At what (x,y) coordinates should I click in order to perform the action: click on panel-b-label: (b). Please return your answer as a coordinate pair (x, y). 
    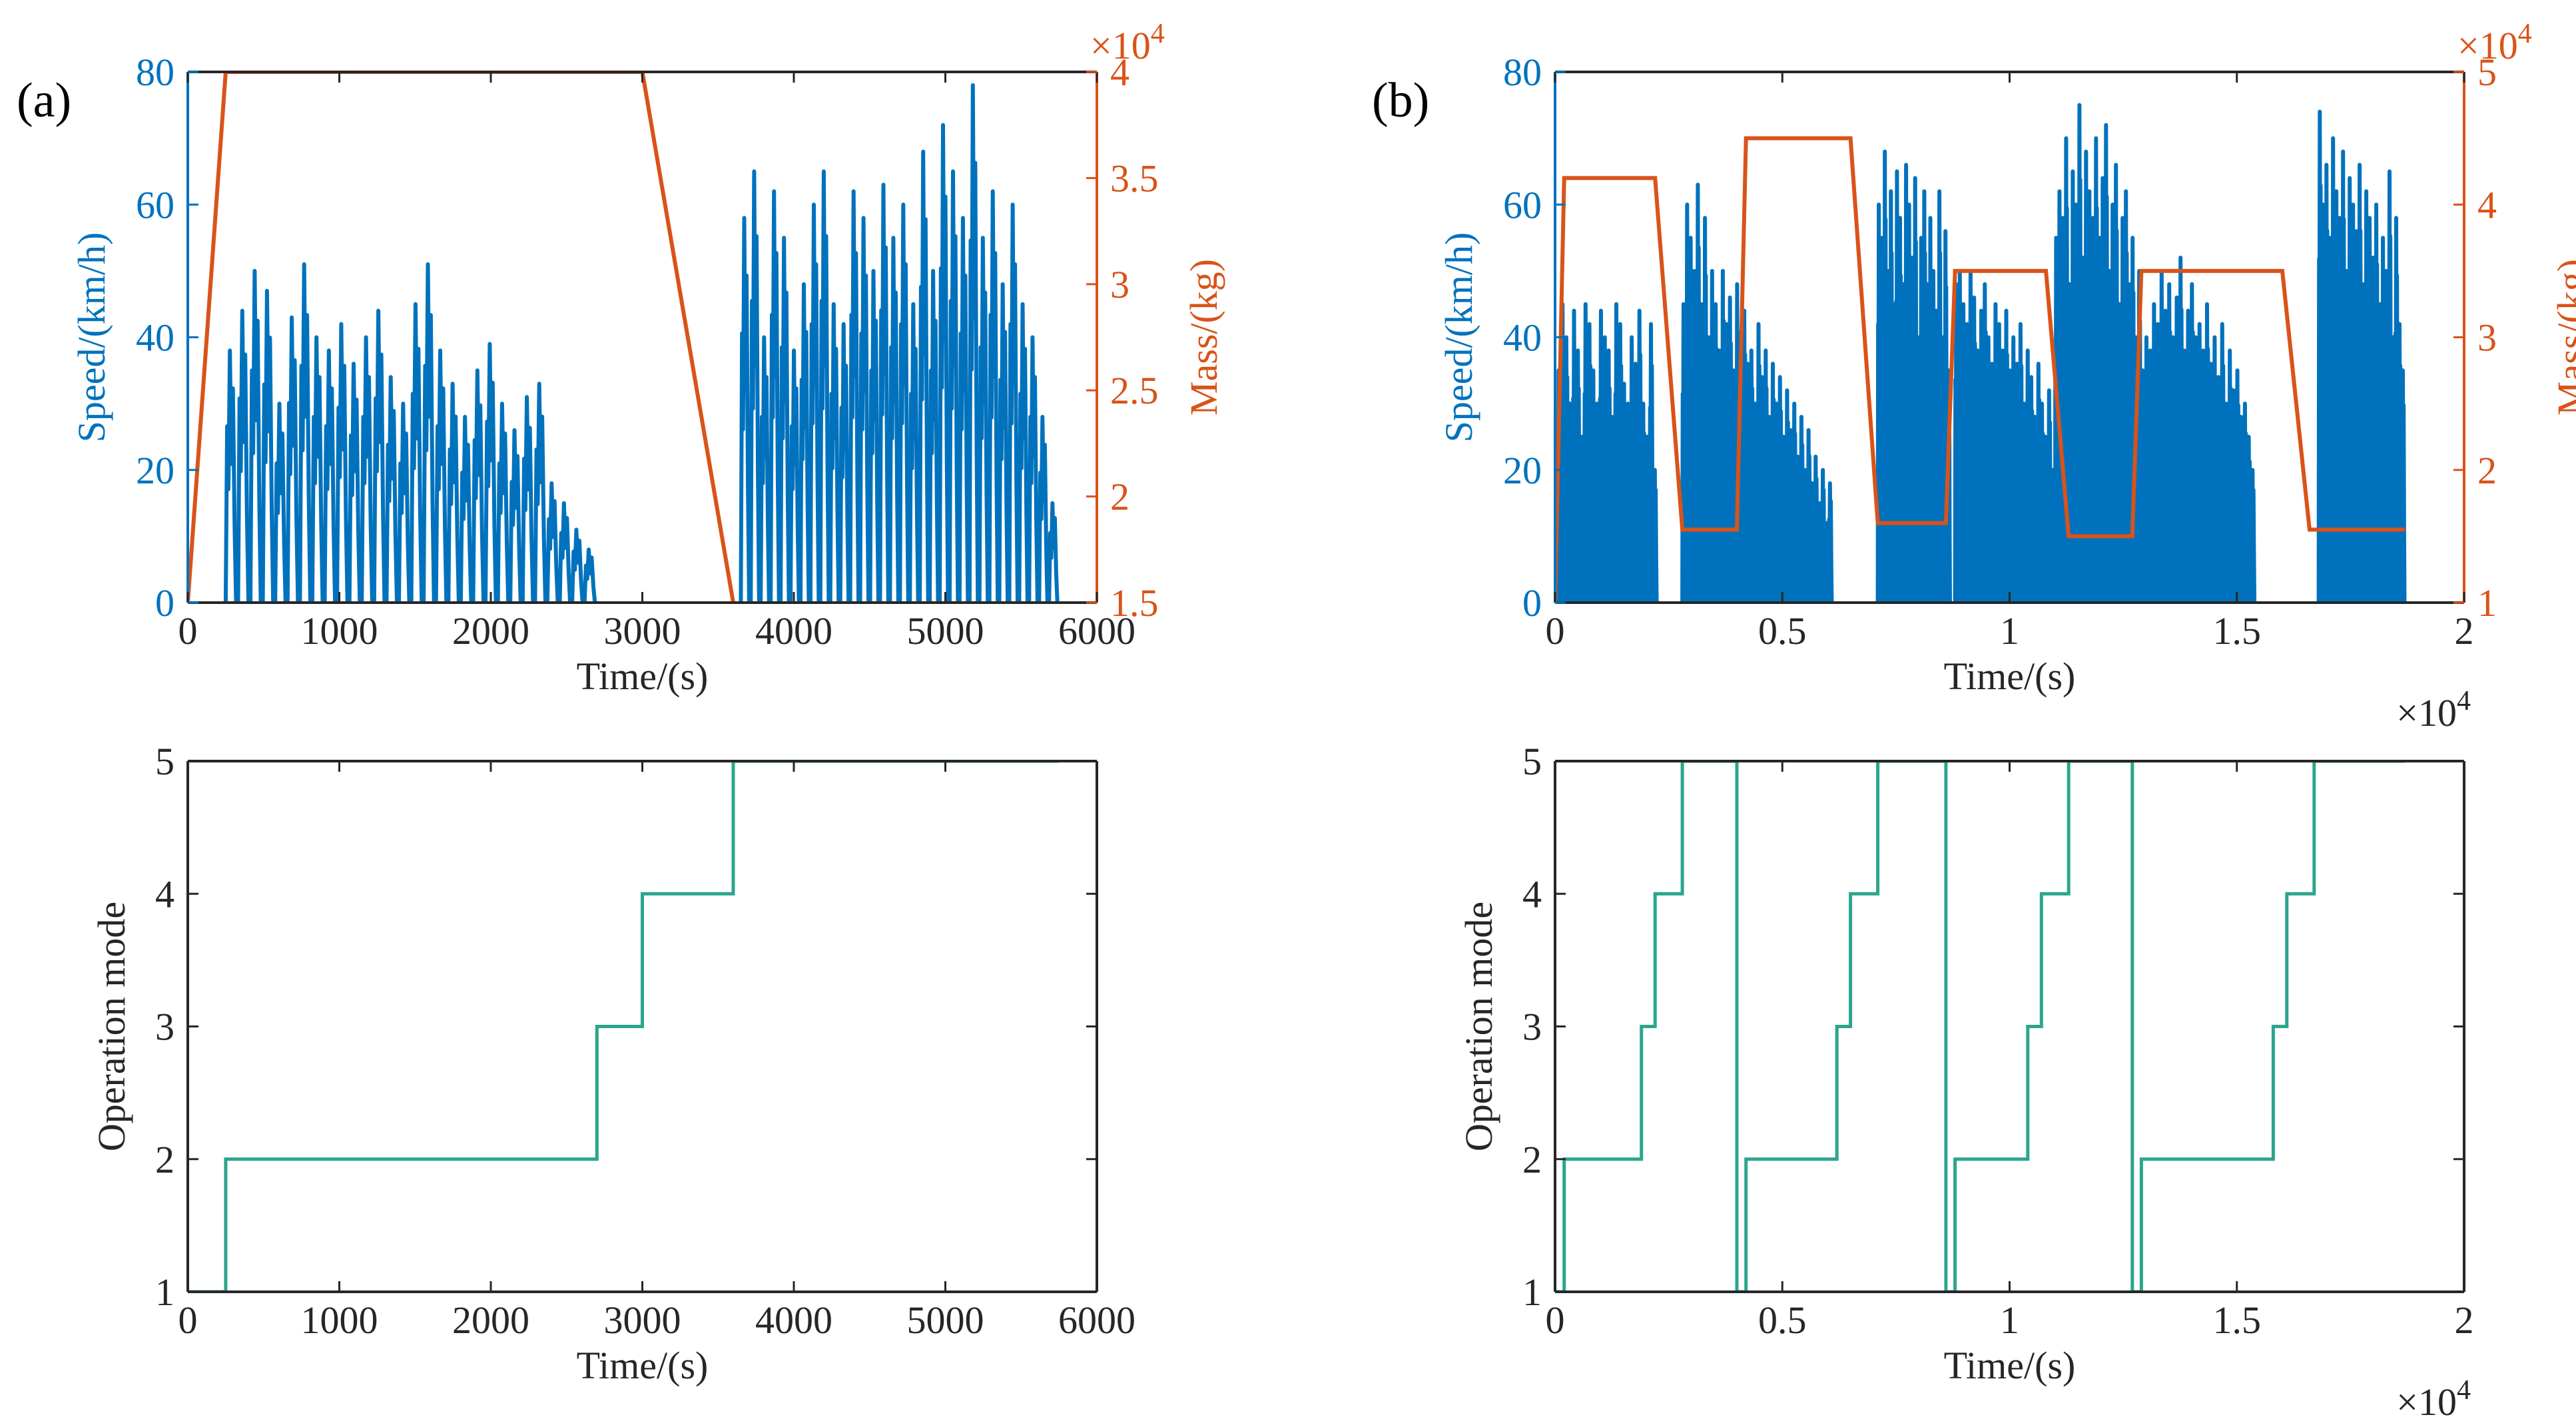
    Looking at the image, I should click on (1400, 100).